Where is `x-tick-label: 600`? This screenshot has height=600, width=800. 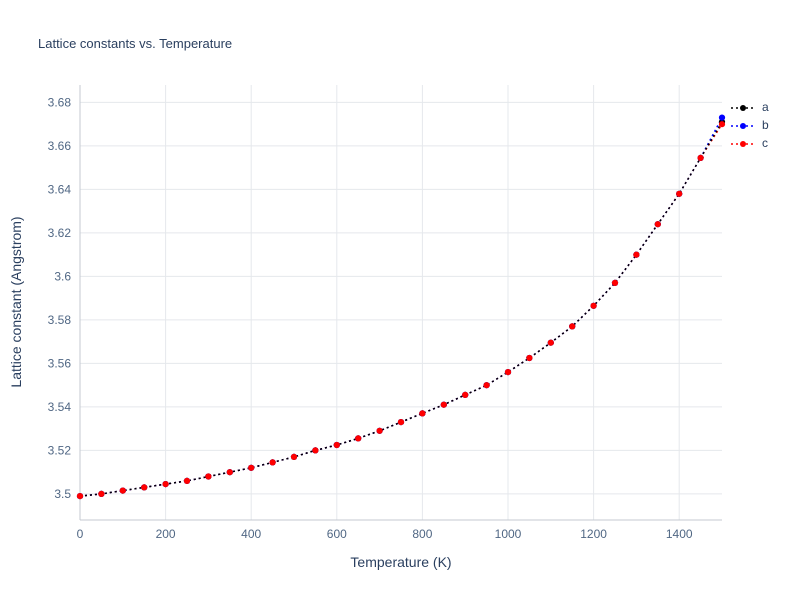
x-tick-label: 600 is located at coordinates (337, 534).